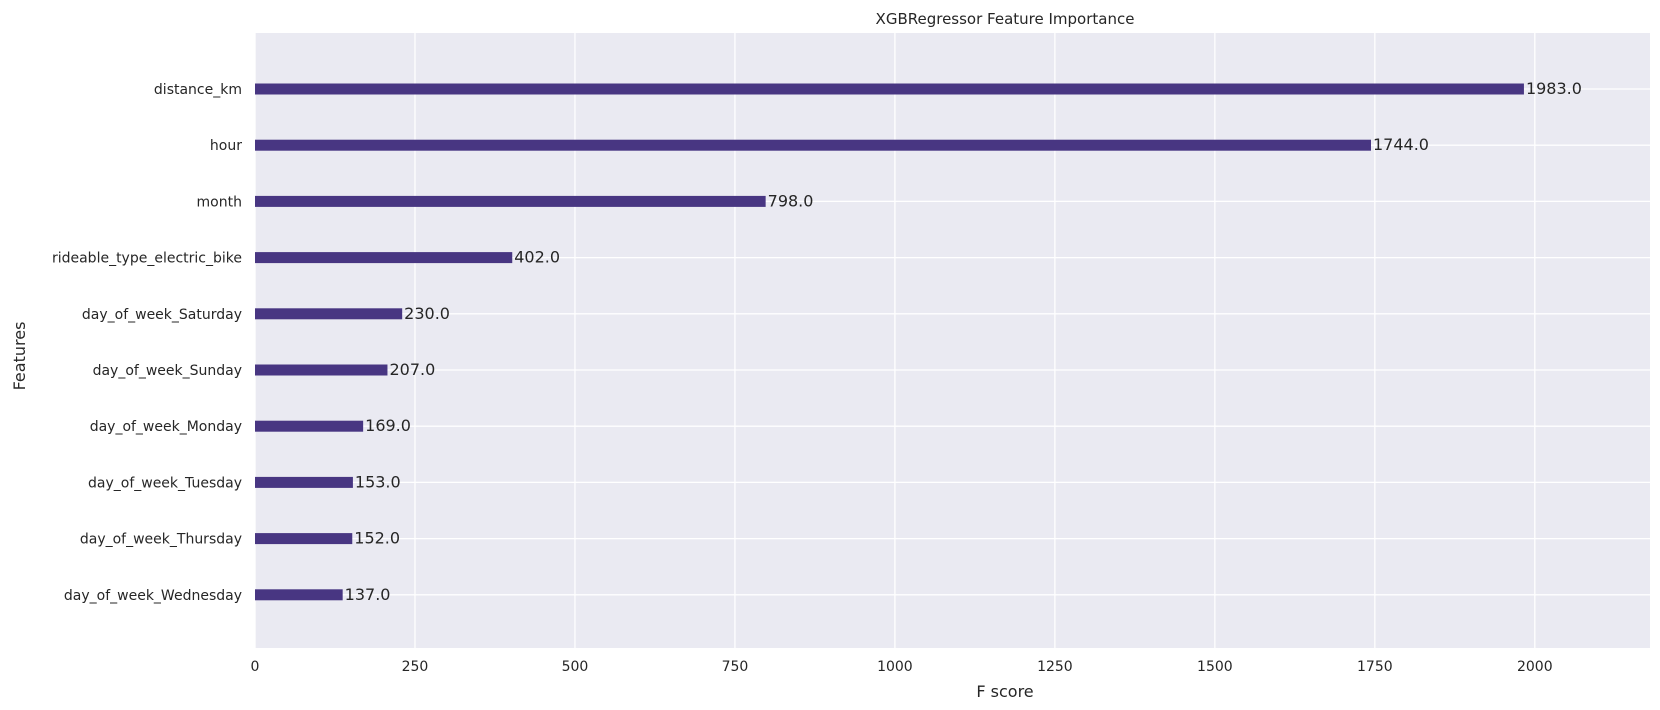 The image size is (1660, 710). I want to click on x-tick-label: 0, so click(255, 667).